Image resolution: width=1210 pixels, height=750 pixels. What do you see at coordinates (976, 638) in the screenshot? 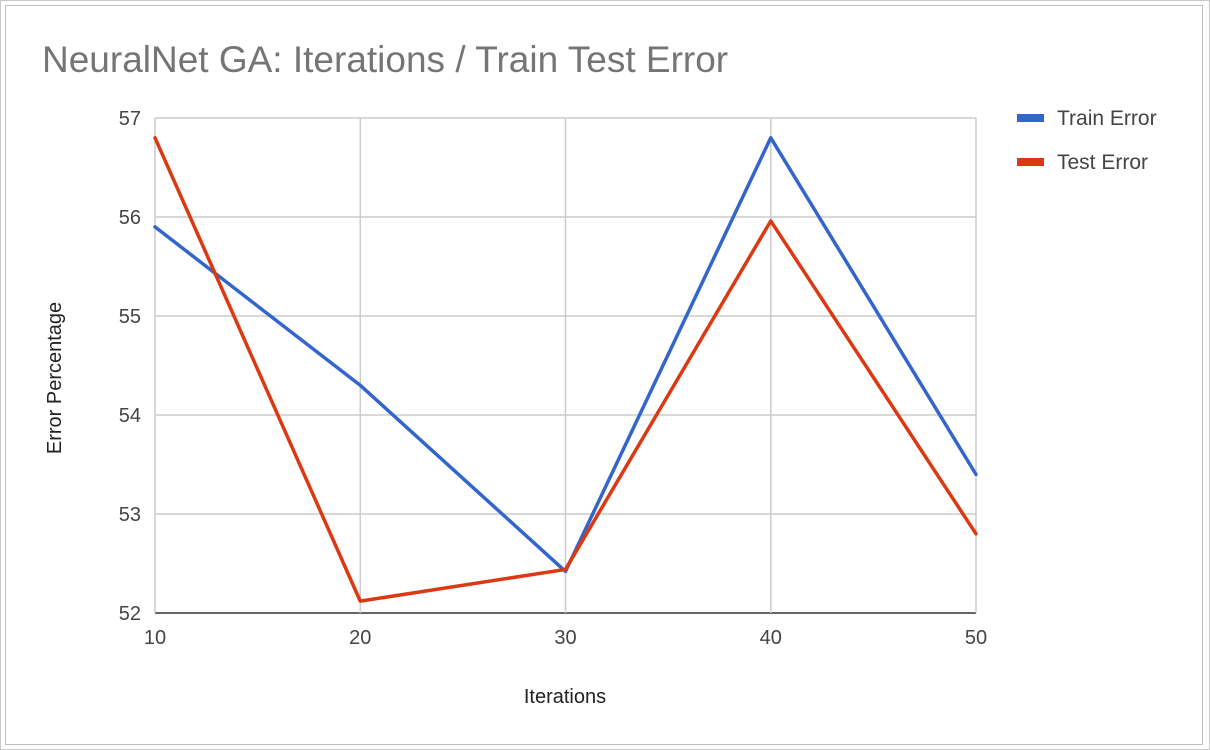
I see `x-tick-label: 50` at bounding box center [976, 638].